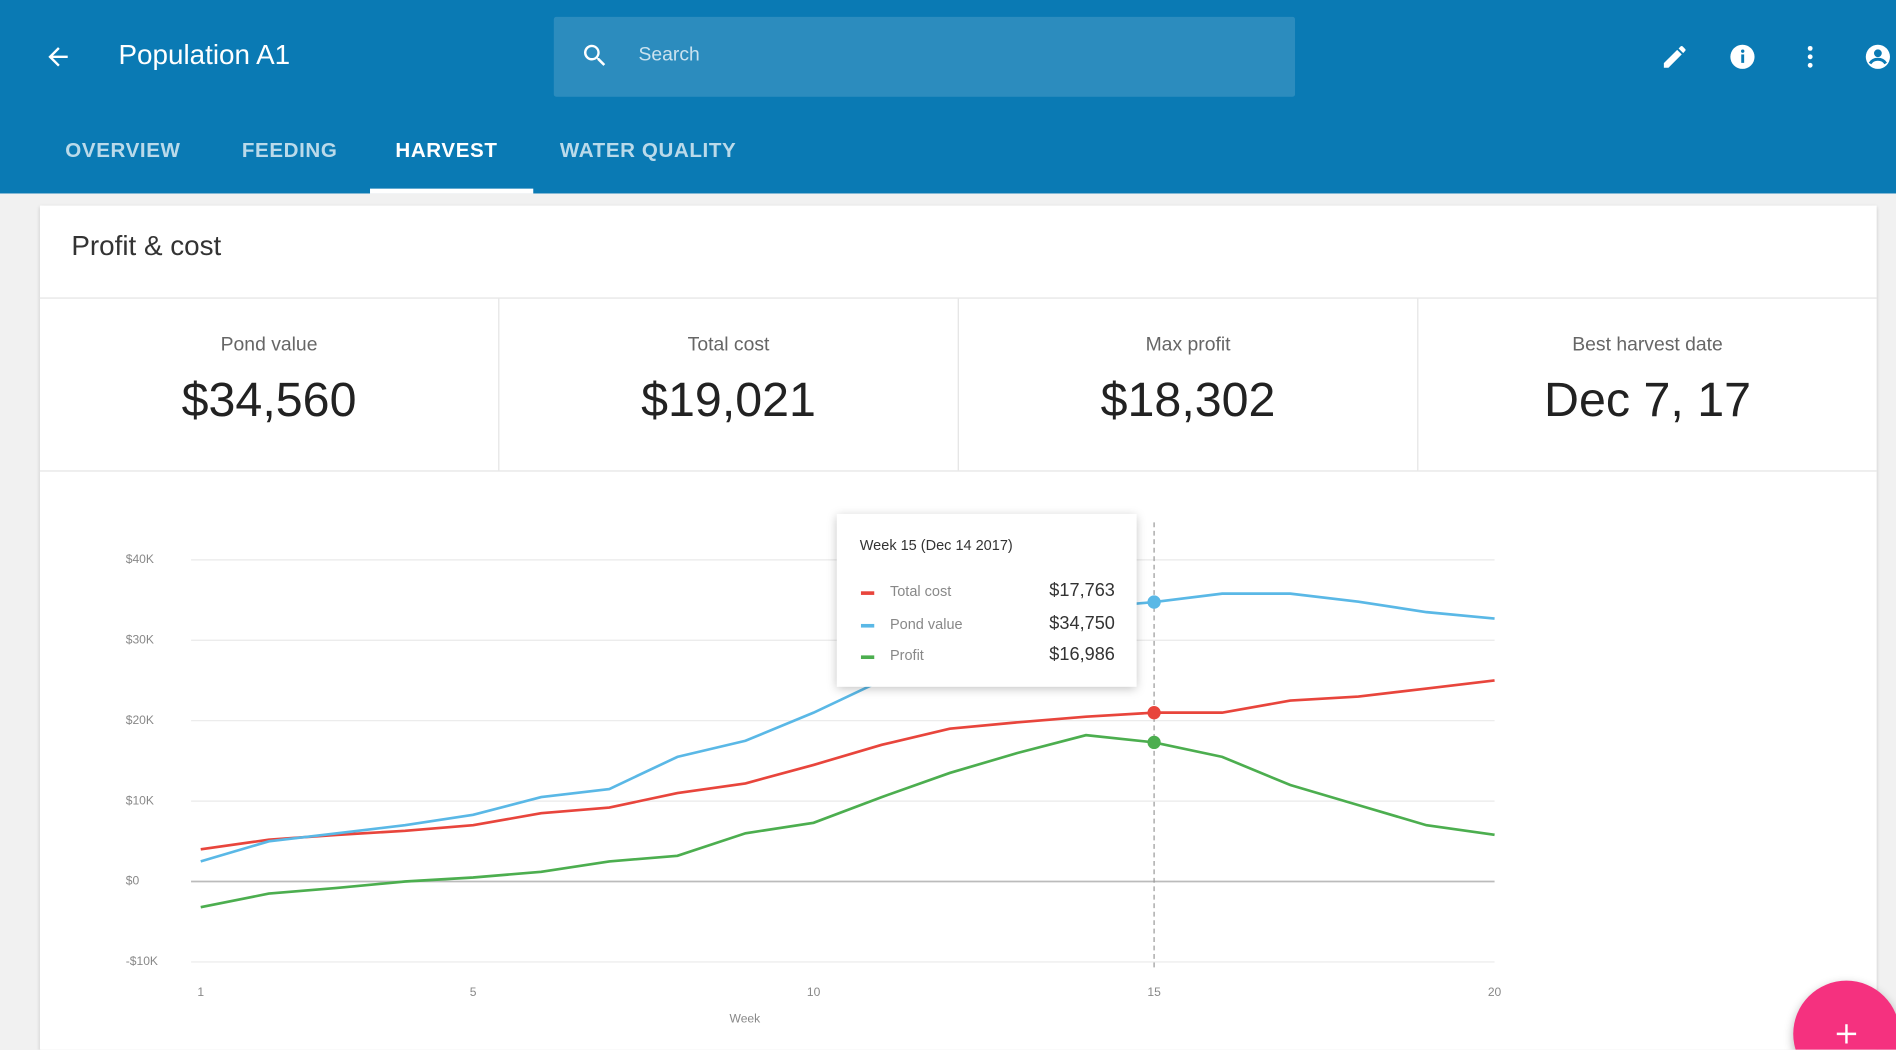 This screenshot has height=1050, width=1896. I want to click on account-icon, so click(1877, 56).